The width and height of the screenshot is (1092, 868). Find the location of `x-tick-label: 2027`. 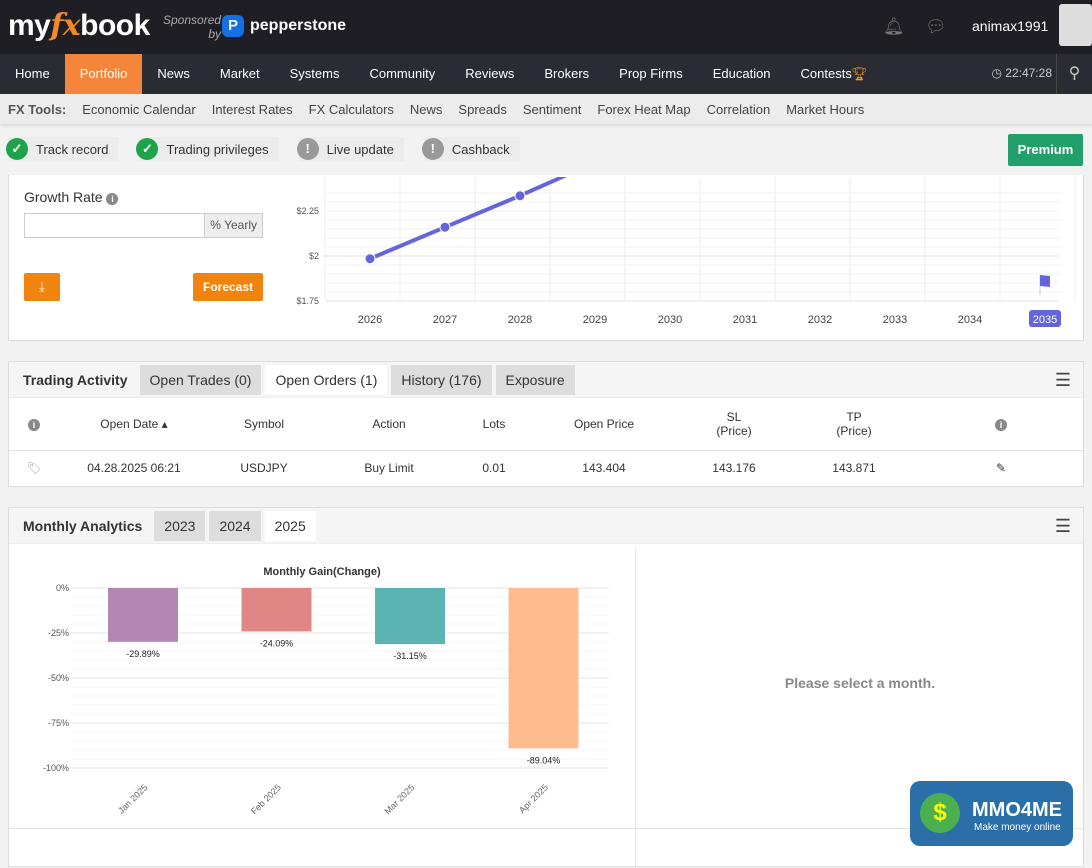

x-tick-label: 2027 is located at coordinates (445, 320).